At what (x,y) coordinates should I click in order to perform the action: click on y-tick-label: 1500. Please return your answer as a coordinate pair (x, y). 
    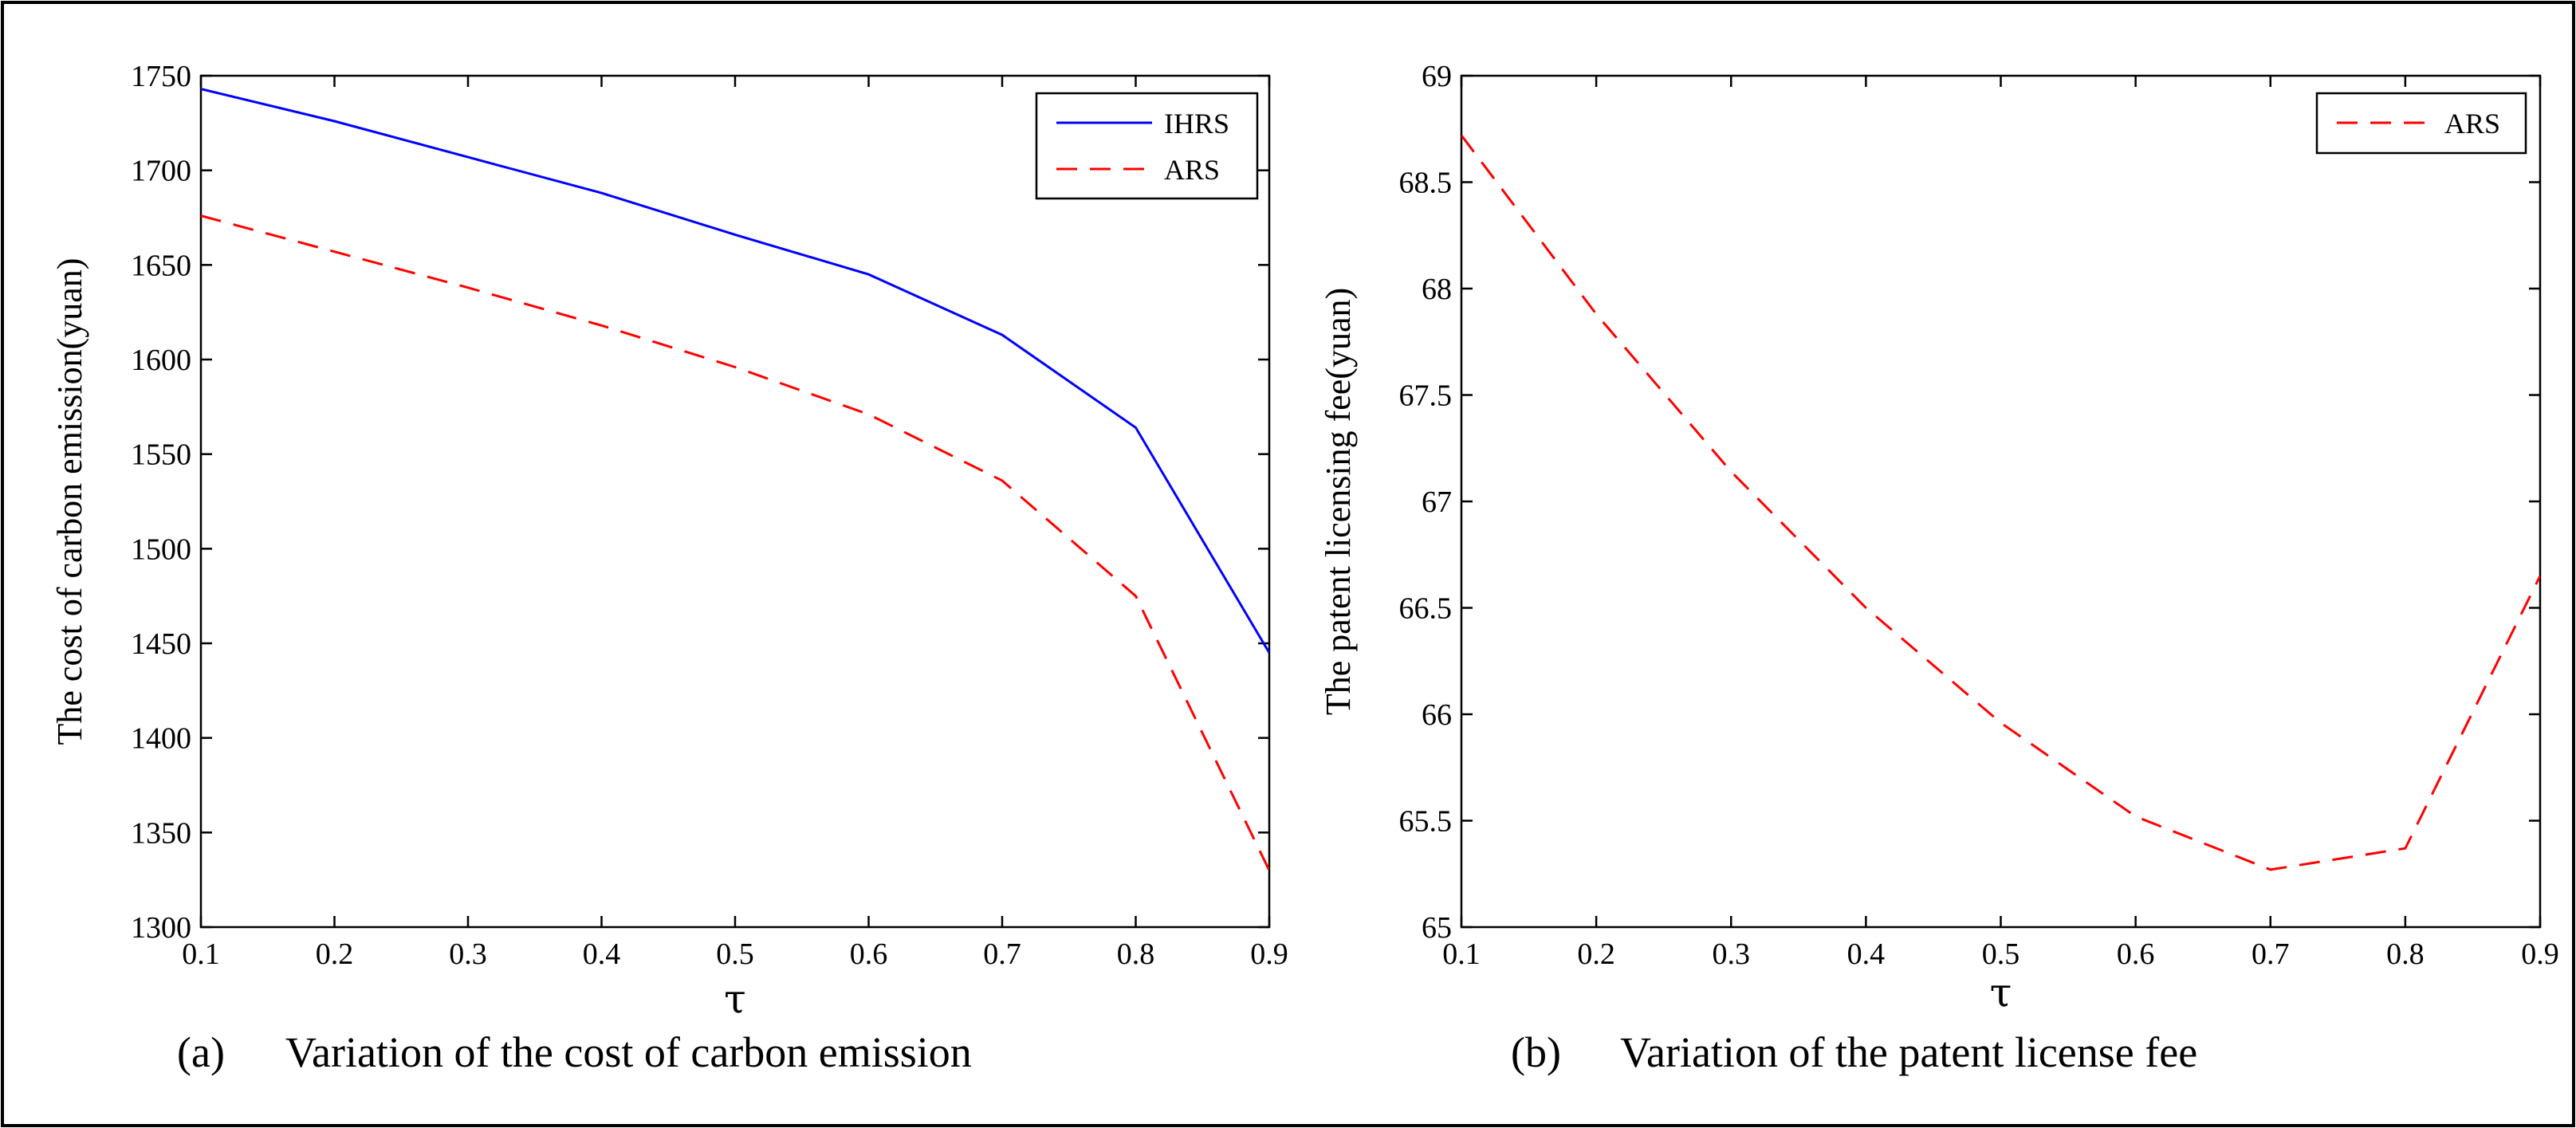
    Looking at the image, I should click on (161, 549).